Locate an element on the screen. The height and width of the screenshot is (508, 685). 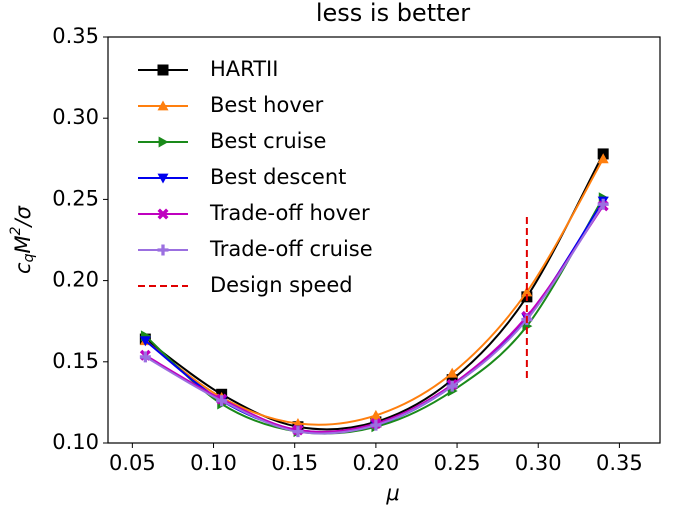
y-tick-label: 0.15 is located at coordinates (75, 361).